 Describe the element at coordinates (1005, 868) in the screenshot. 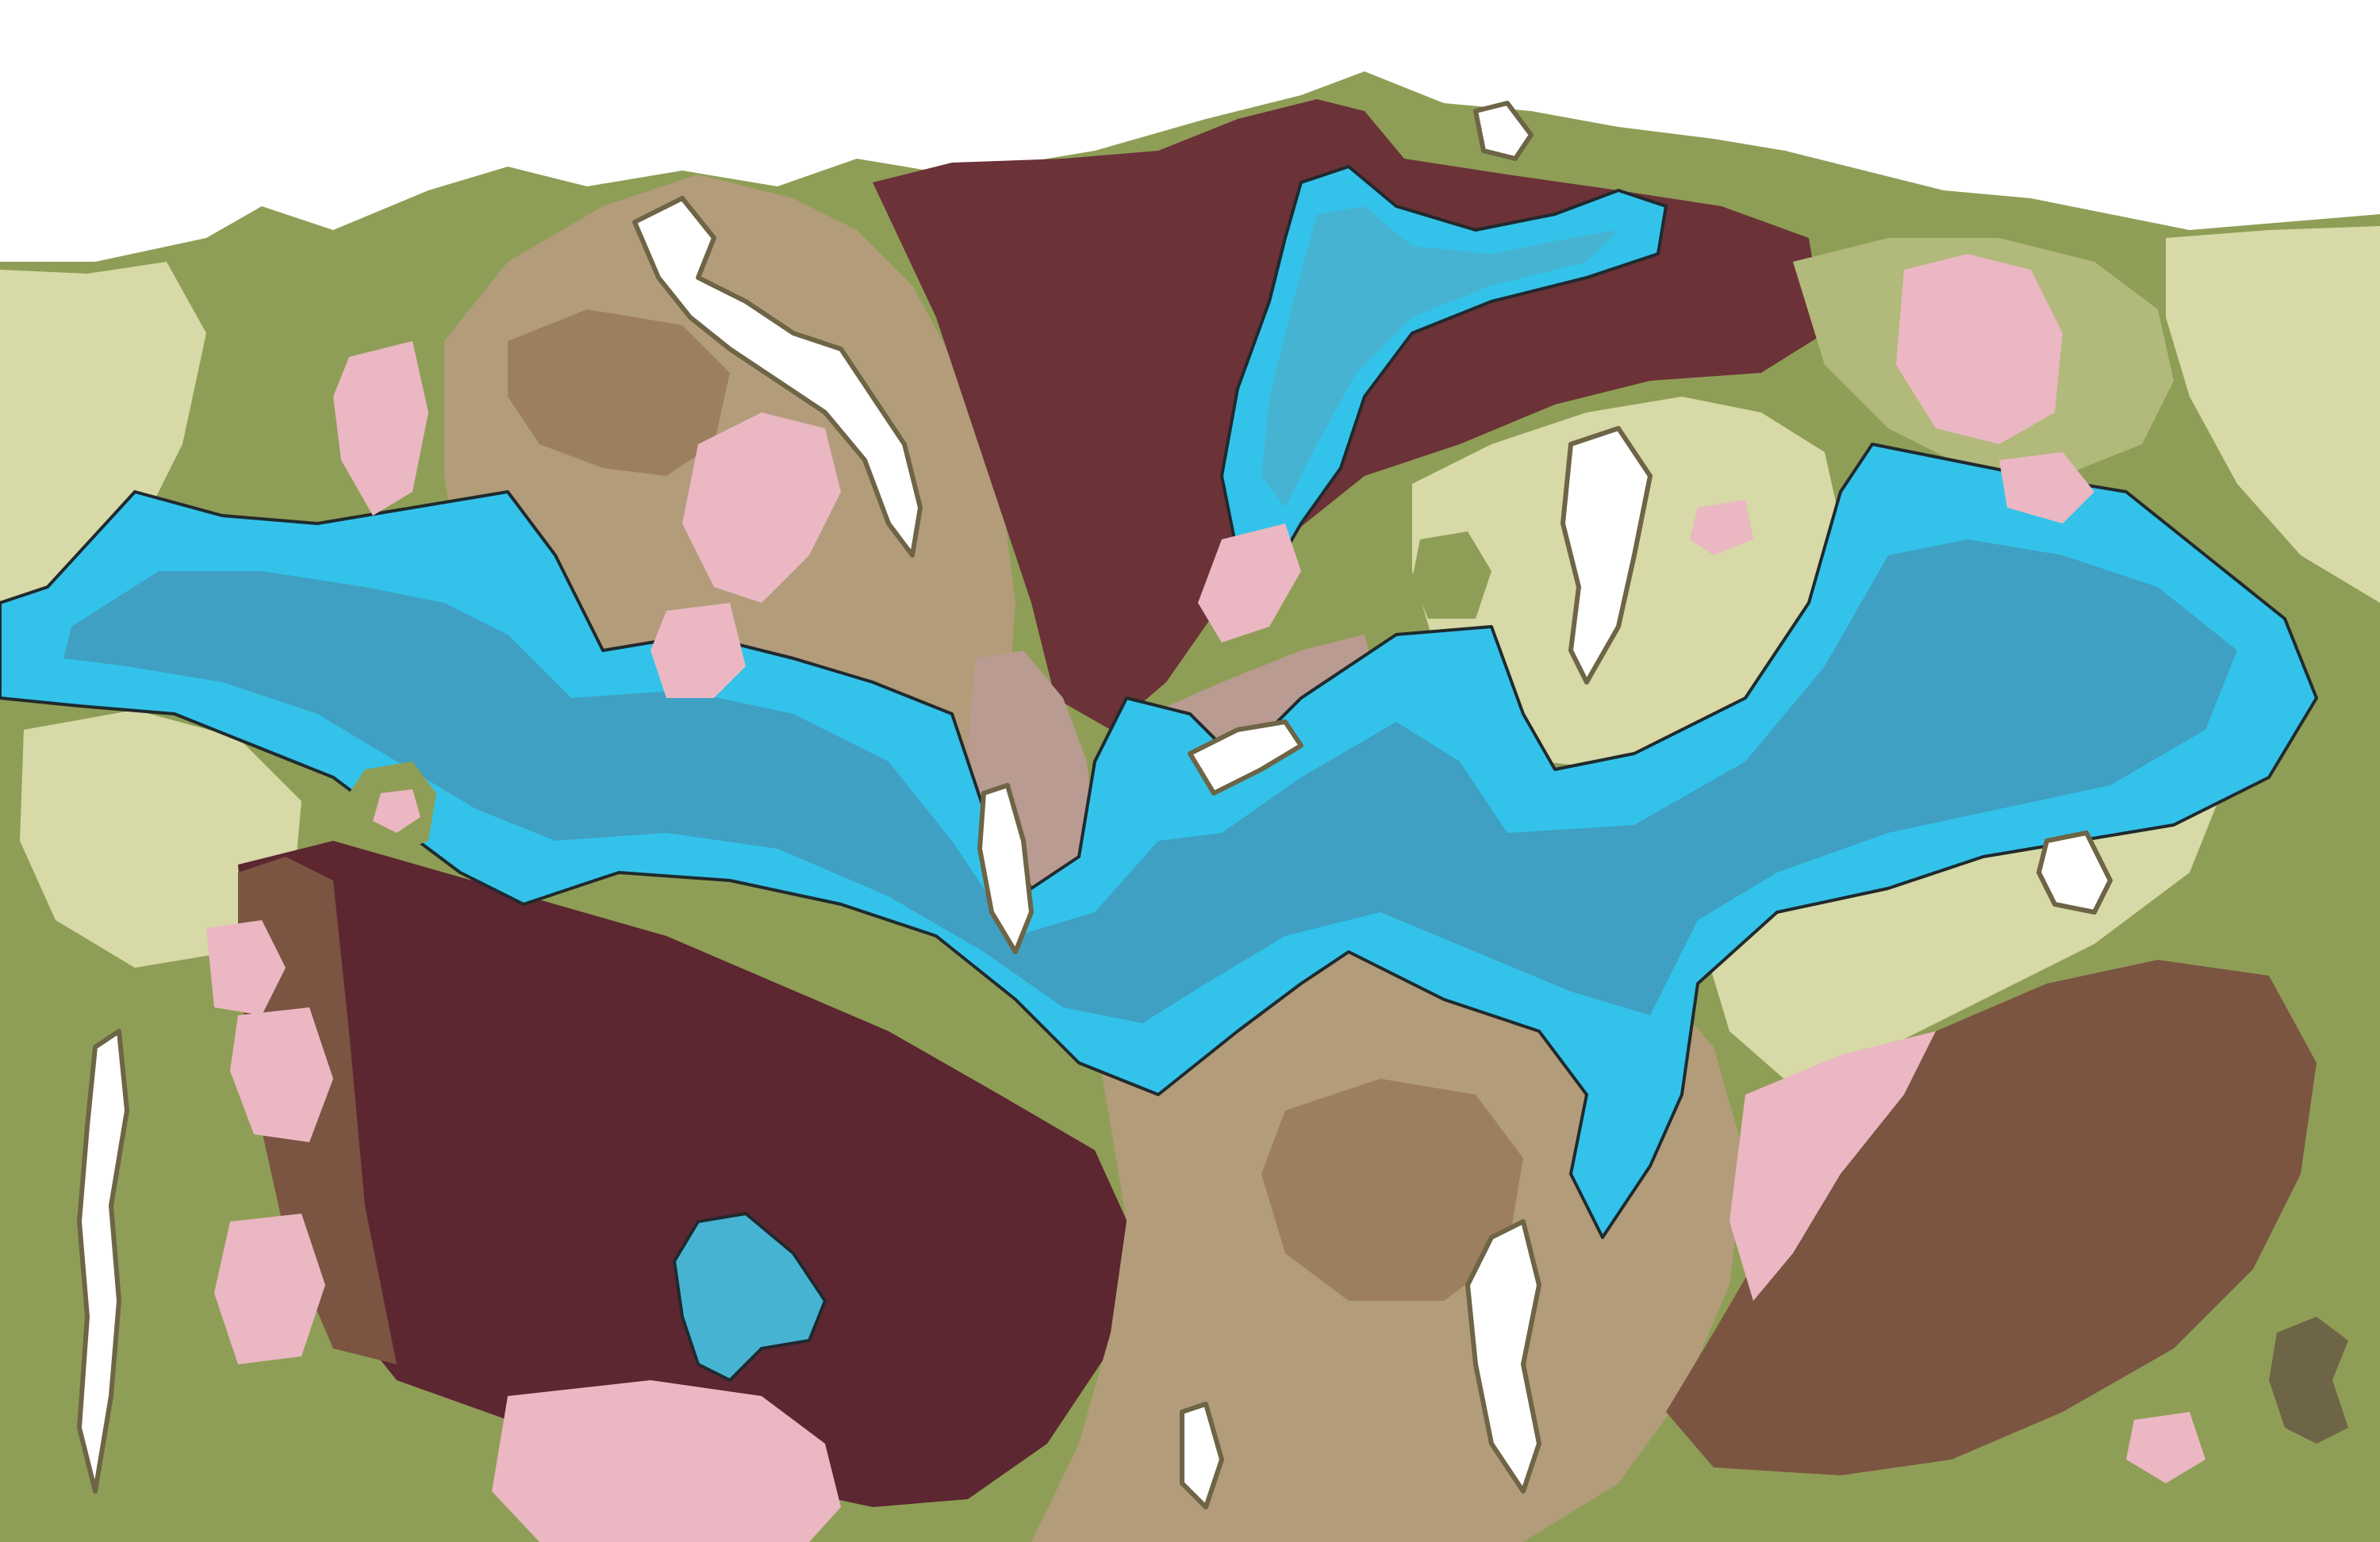

I see `snow-ridge-central` at that location.